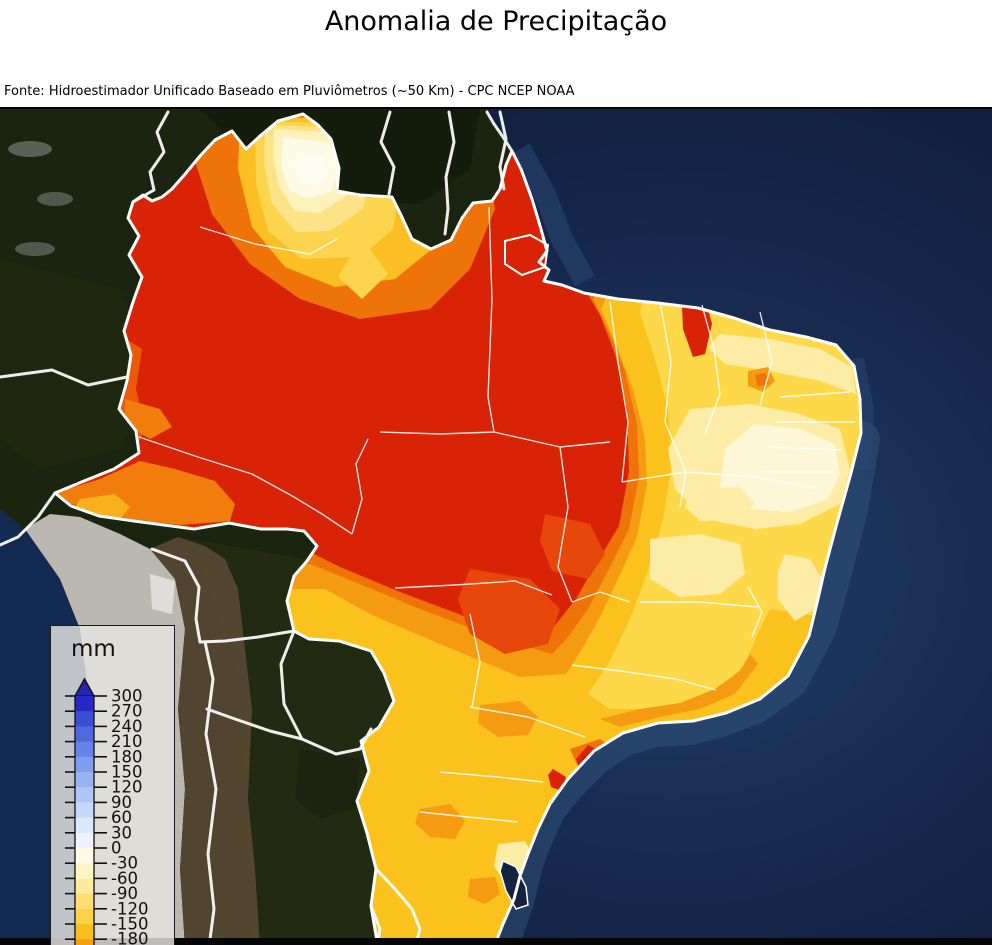 The image size is (992, 945). Describe the element at coordinates (121, 832) in the screenshot. I see `legend-tick-label: 30` at that location.